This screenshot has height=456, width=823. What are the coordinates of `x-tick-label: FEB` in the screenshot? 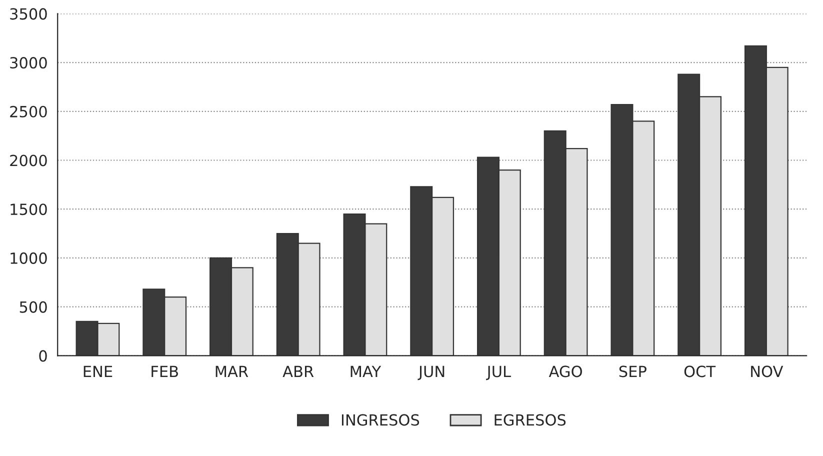 It's located at (165, 372).